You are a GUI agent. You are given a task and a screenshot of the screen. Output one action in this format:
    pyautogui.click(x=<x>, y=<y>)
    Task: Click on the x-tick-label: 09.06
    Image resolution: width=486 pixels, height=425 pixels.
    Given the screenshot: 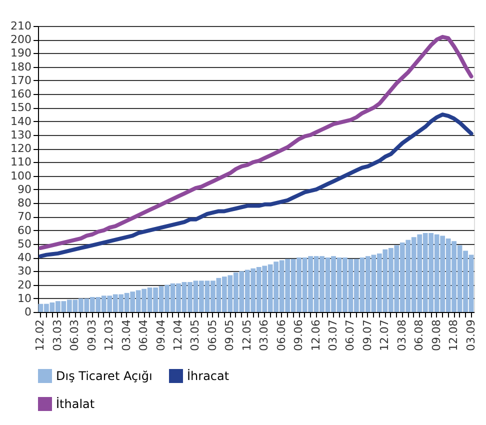 What is the action you would take?
    pyautogui.click(x=299, y=335)
    